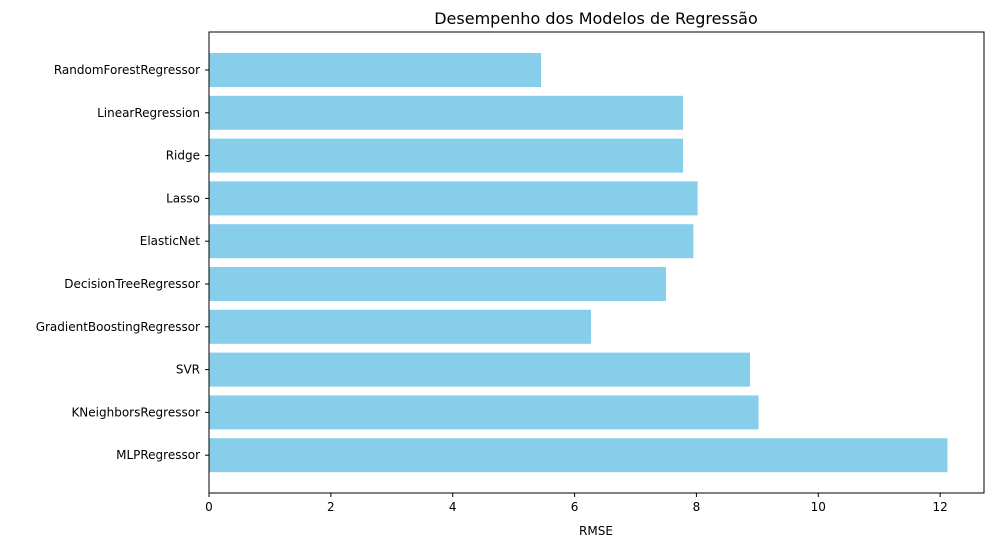 This screenshot has height=547, width=994. I want to click on bar-gradientboostingregressor, so click(400, 326).